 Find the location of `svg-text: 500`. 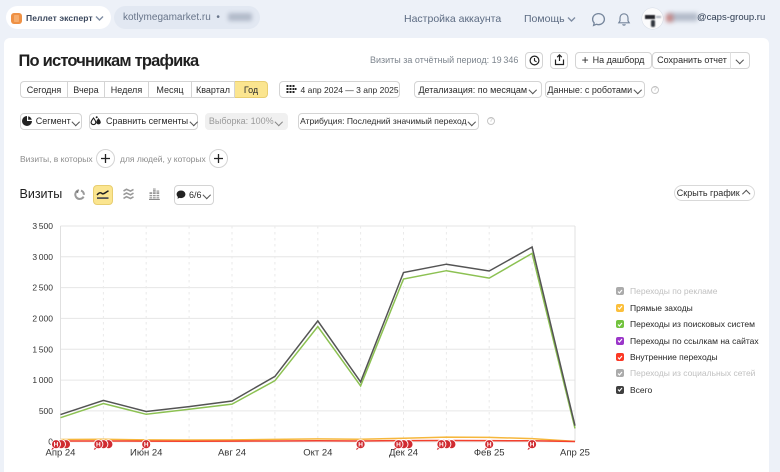

svg-text: 500 is located at coordinates (46, 411).